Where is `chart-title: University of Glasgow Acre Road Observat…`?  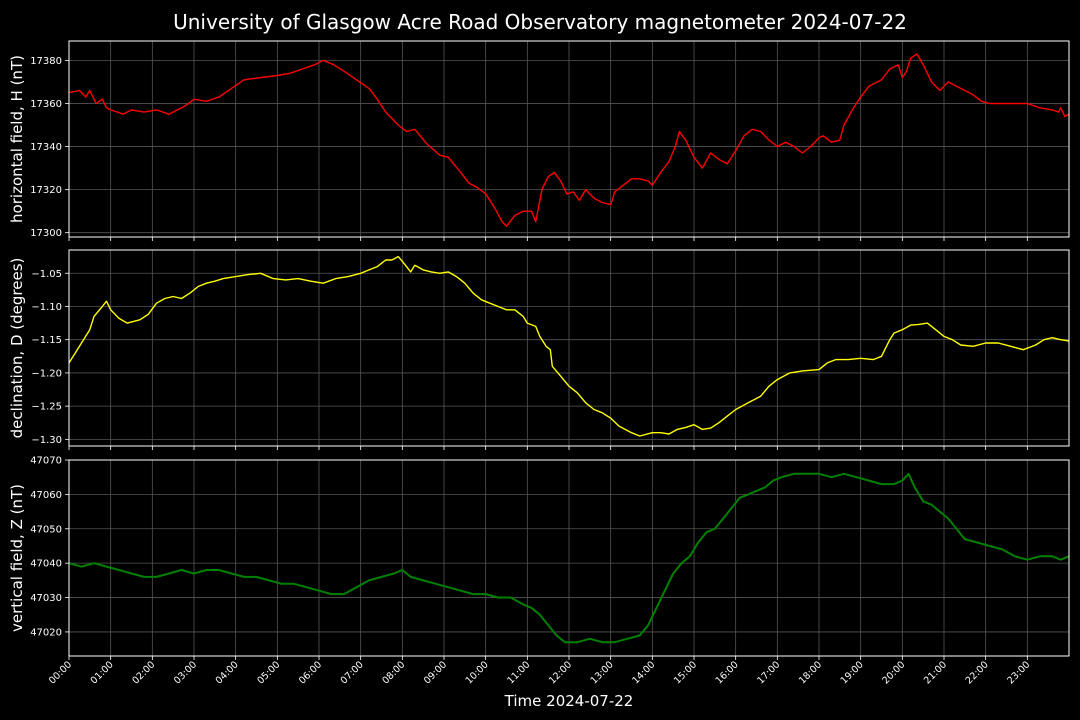 chart-title: University of Glasgow Acre Road Observat… is located at coordinates (540, 22).